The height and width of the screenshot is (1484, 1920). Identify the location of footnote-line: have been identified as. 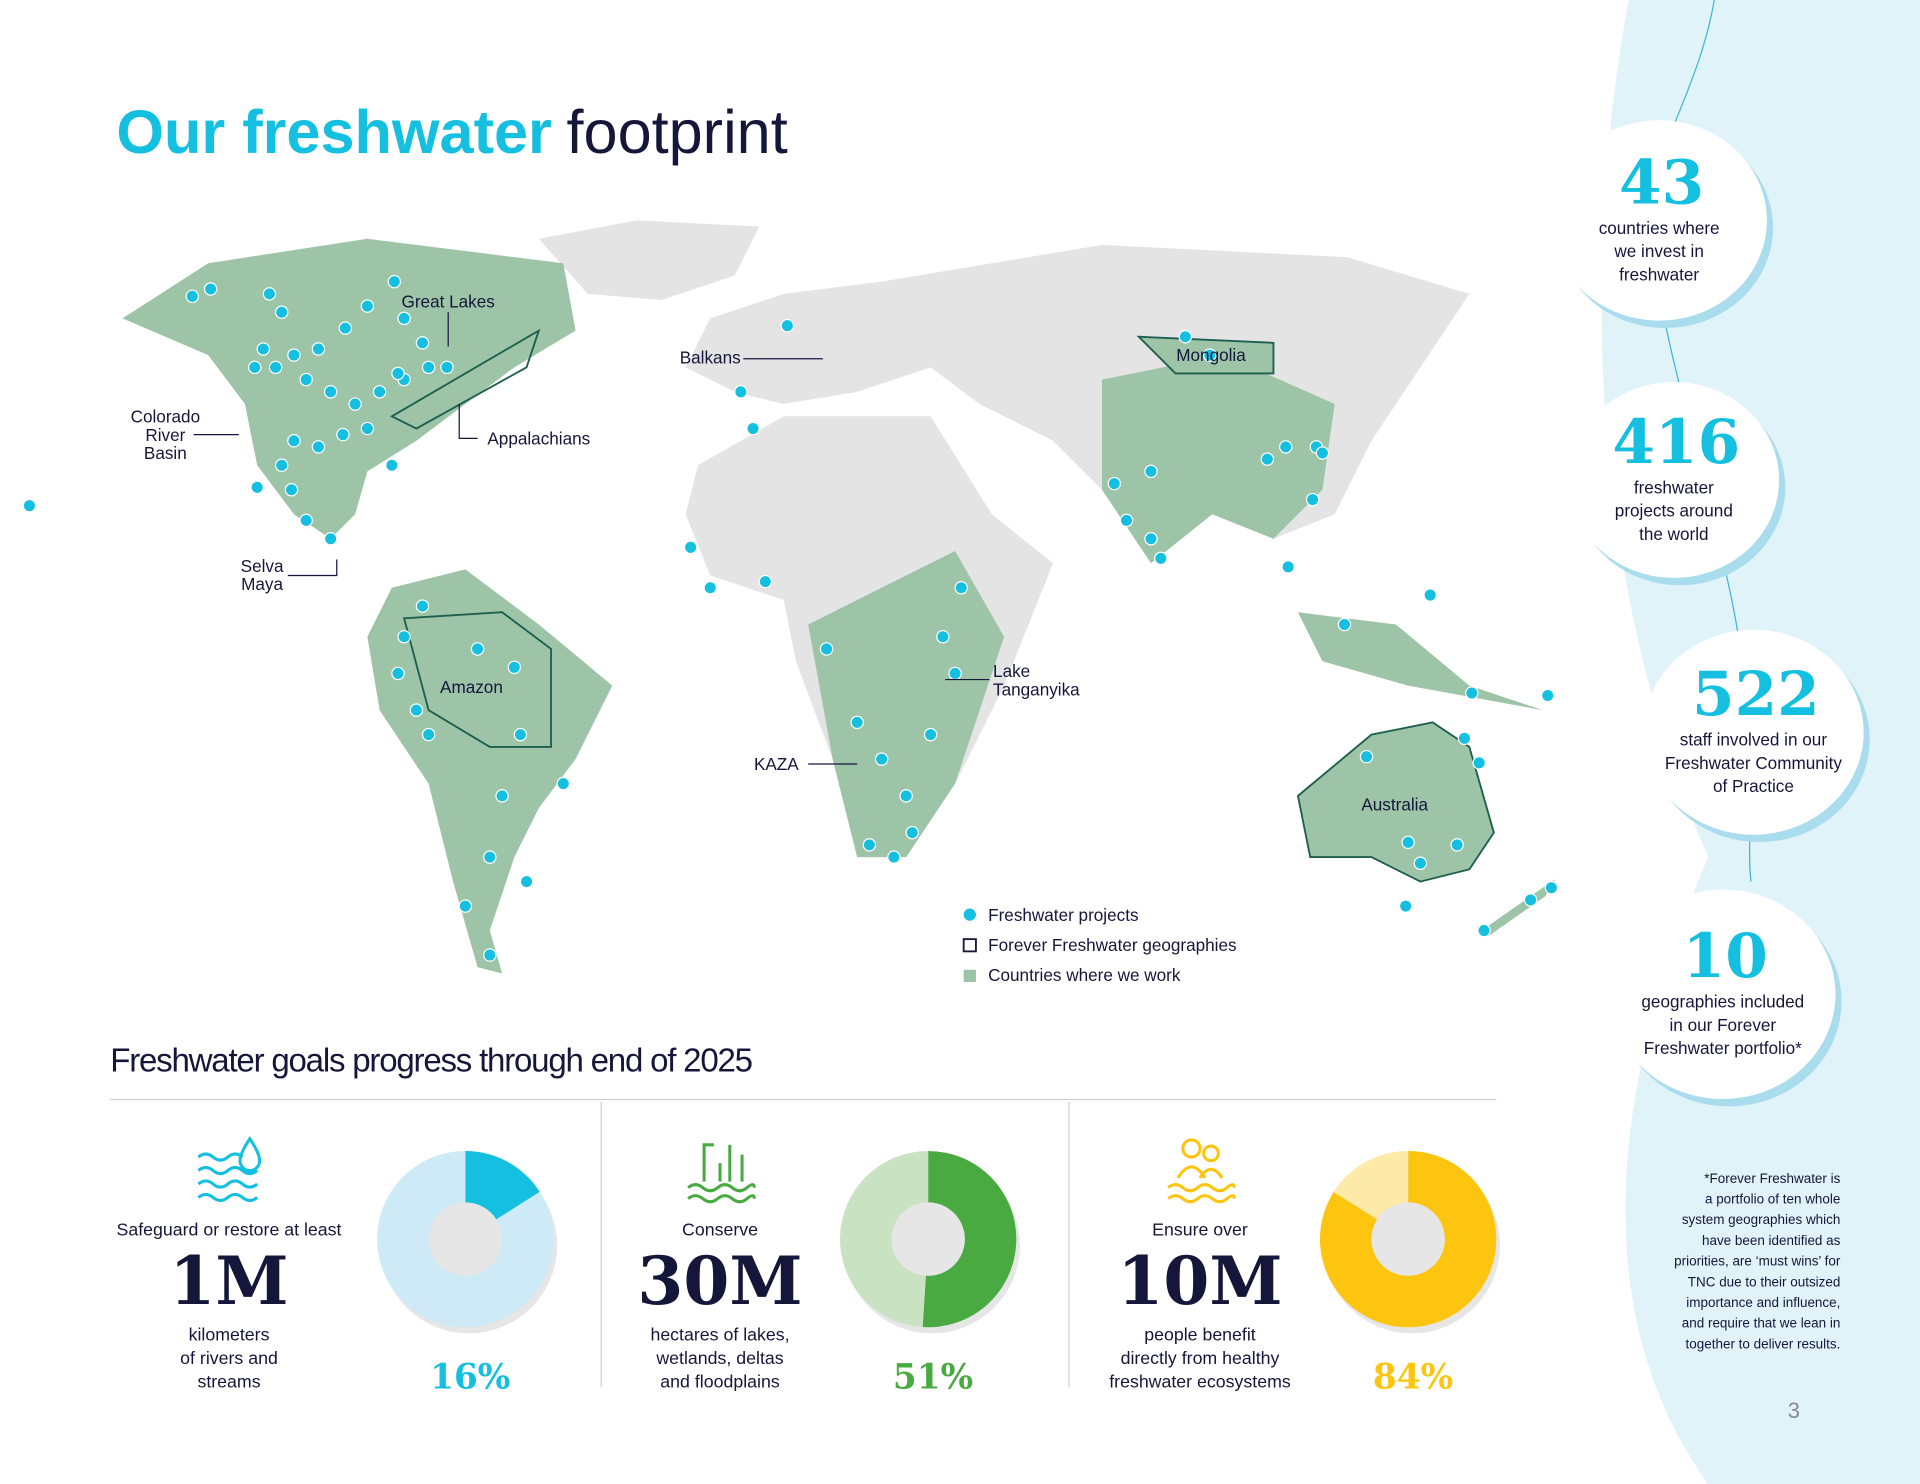
(1771, 1240).